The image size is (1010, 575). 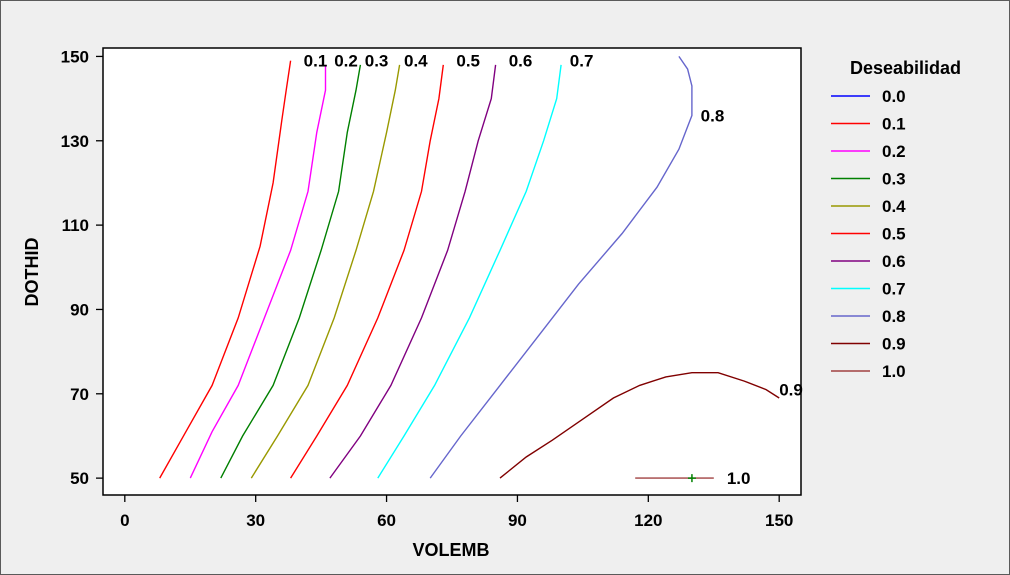 I want to click on y-tick-label: 110, so click(x=75, y=225).